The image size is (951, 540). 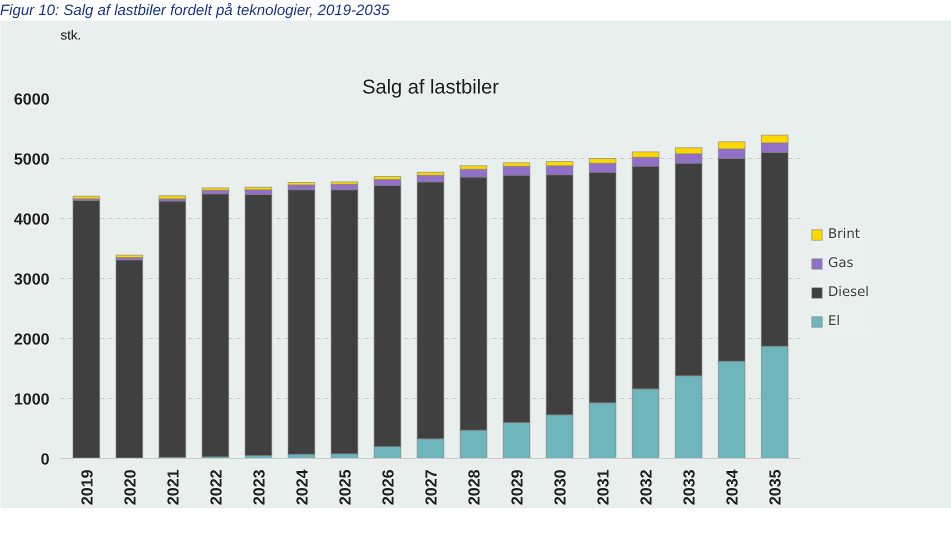 I want to click on y-tick-label: 6000, so click(x=32, y=100).